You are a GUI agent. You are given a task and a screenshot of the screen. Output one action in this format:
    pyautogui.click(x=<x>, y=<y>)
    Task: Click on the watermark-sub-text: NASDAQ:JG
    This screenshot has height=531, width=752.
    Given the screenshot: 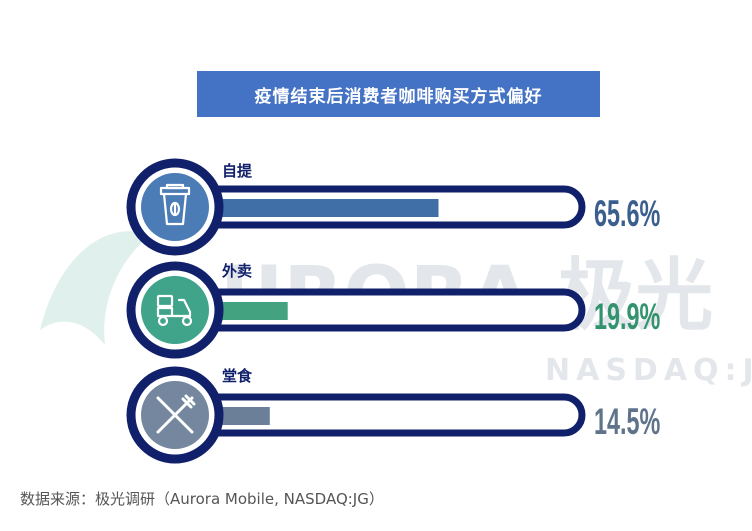 What is the action you would take?
    pyautogui.click(x=648, y=370)
    